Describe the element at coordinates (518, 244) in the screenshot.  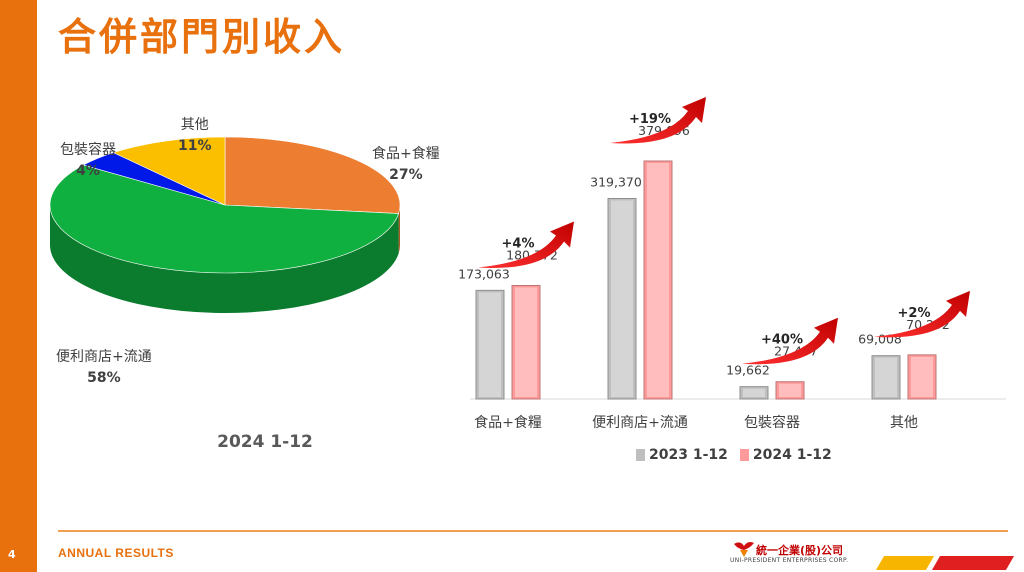
I see `growth-label: +4%` at that location.